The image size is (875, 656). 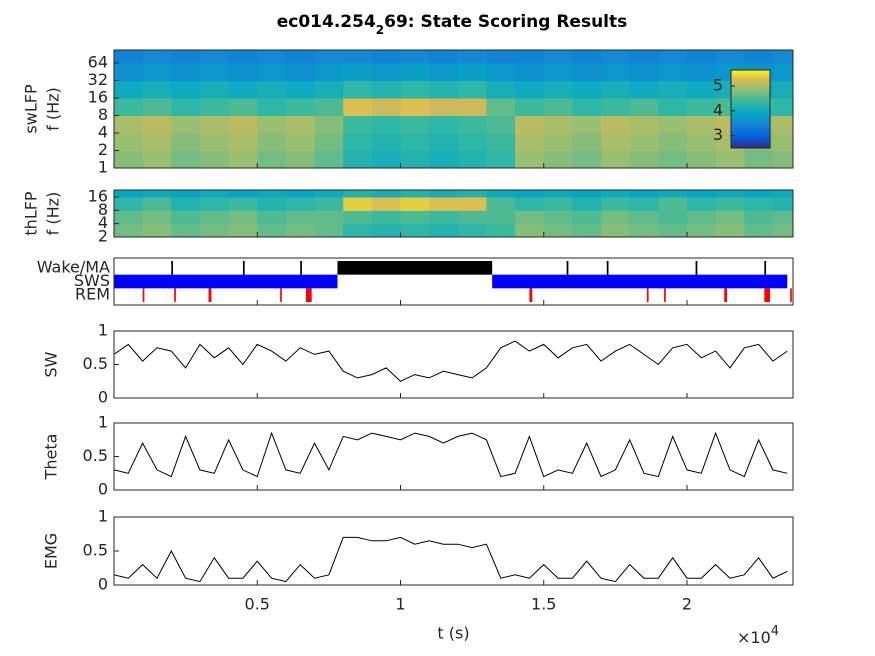 I want to click on y-axis-label: Theta, so click(x=51, y=457).